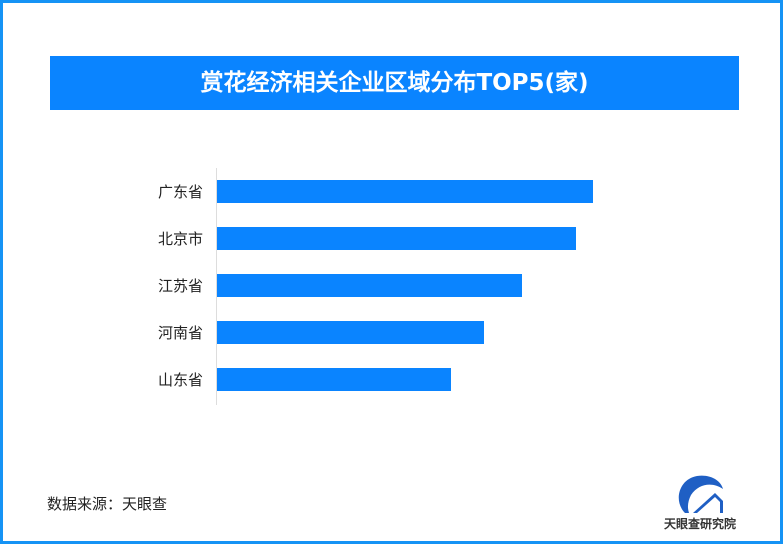  I want to click on logo-text: 天眼查研究院, so click(700, 524).